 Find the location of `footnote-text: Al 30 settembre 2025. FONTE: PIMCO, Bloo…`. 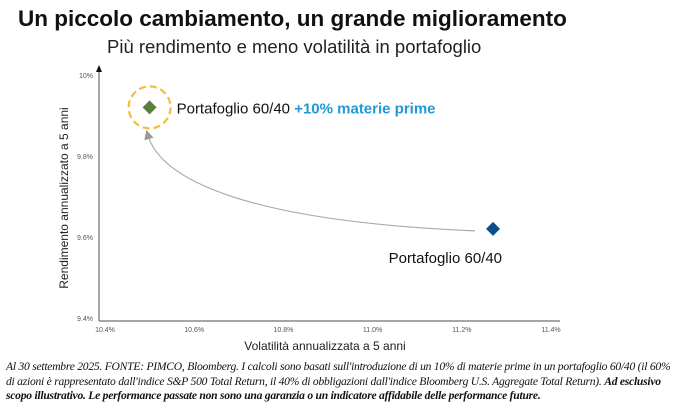

footnote-text: Al 30 settembre 2025. FONTE: PIMCO, Bloo… is located at coordinates (338, 374).